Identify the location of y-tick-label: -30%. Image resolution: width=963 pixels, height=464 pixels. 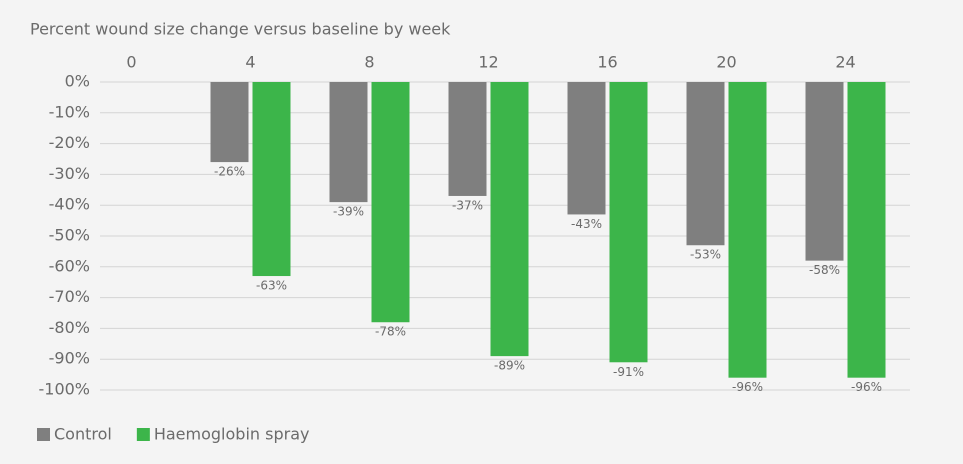
(69, 173).